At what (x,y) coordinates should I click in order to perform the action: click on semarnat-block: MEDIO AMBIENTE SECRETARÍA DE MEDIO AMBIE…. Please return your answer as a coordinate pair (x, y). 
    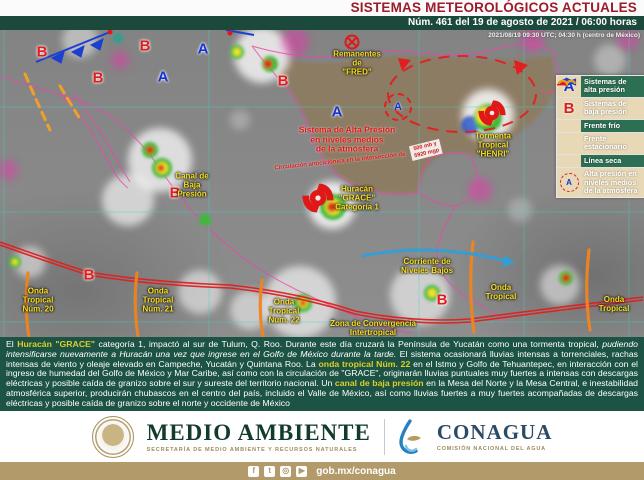
    Looking at the image, I should click on (259, 437).